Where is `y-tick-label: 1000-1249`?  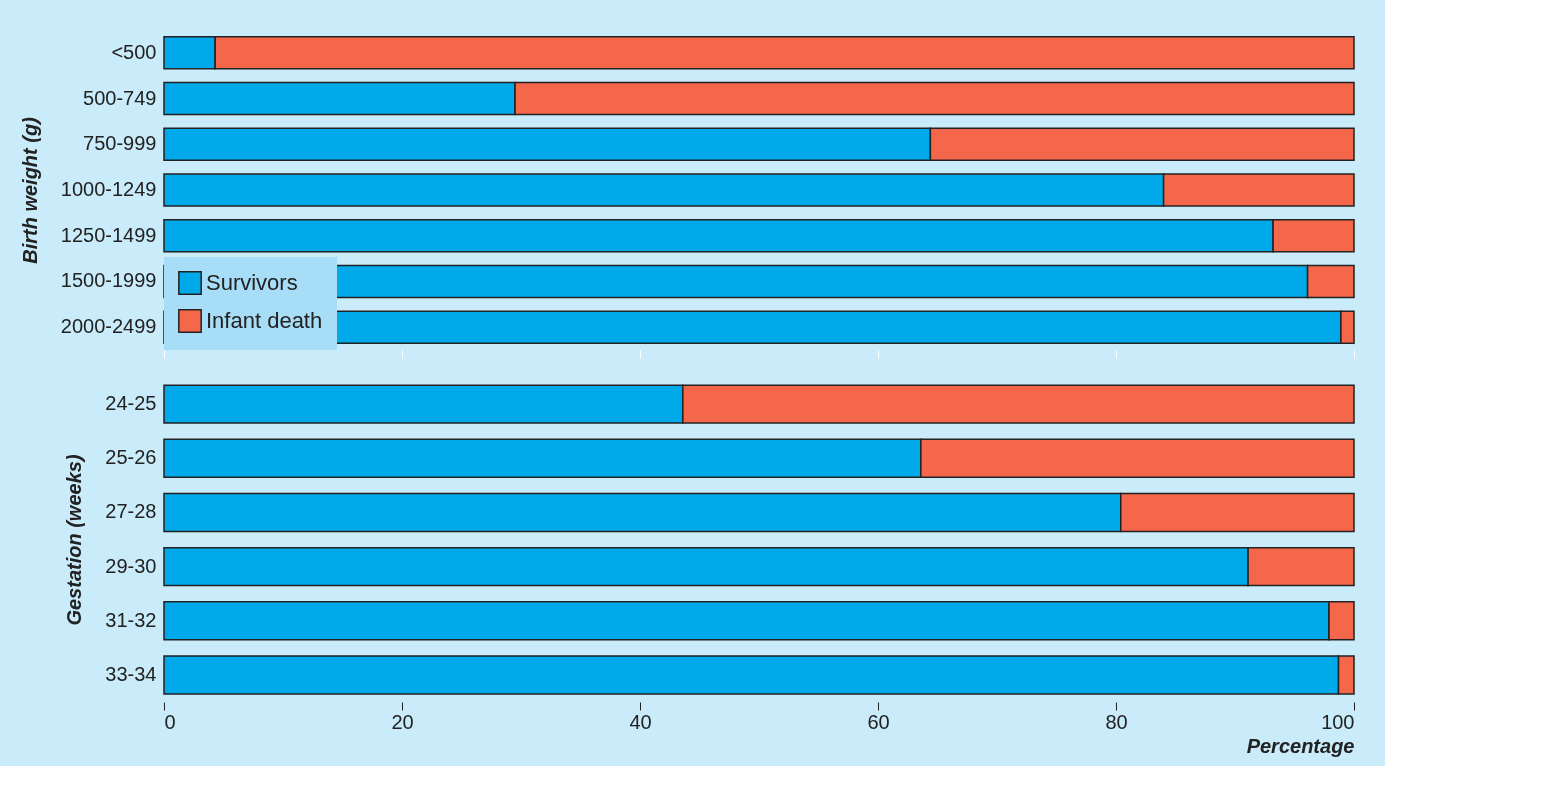
y-tick-label: 1000-1249 is located at coordinates (108, 189).